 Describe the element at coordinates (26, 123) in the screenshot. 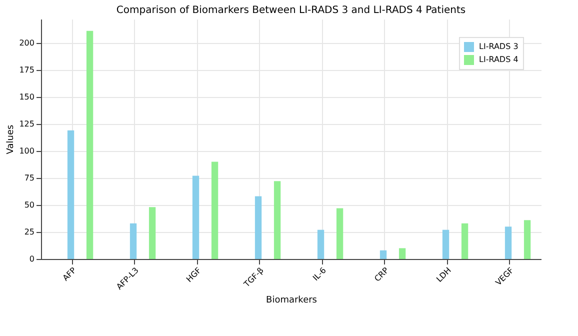

I see `y-tick-label: 125` at that location.